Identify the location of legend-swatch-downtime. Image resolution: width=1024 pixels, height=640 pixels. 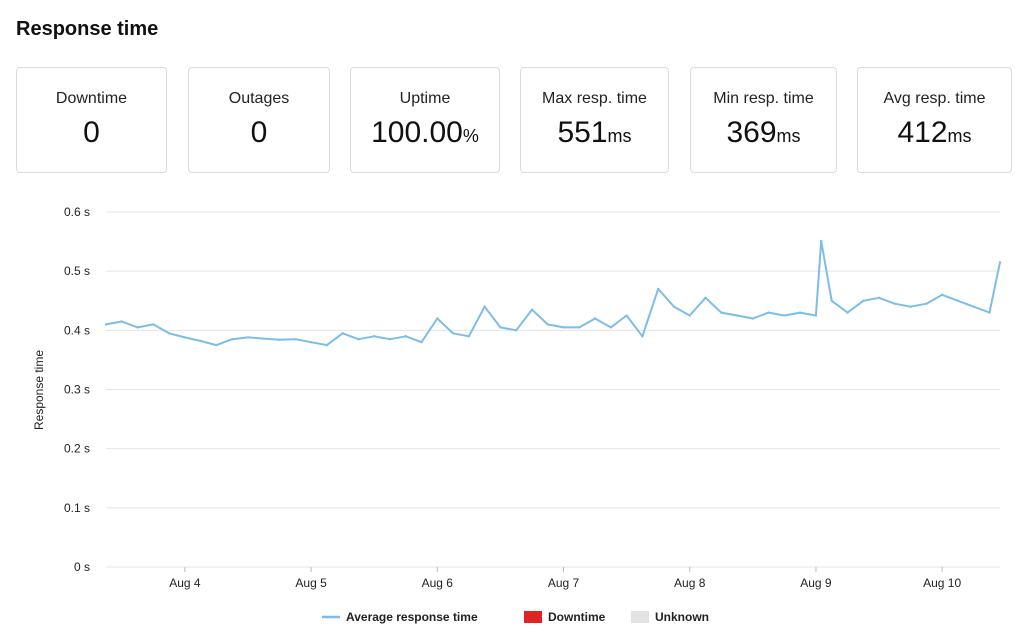
(533, 617).